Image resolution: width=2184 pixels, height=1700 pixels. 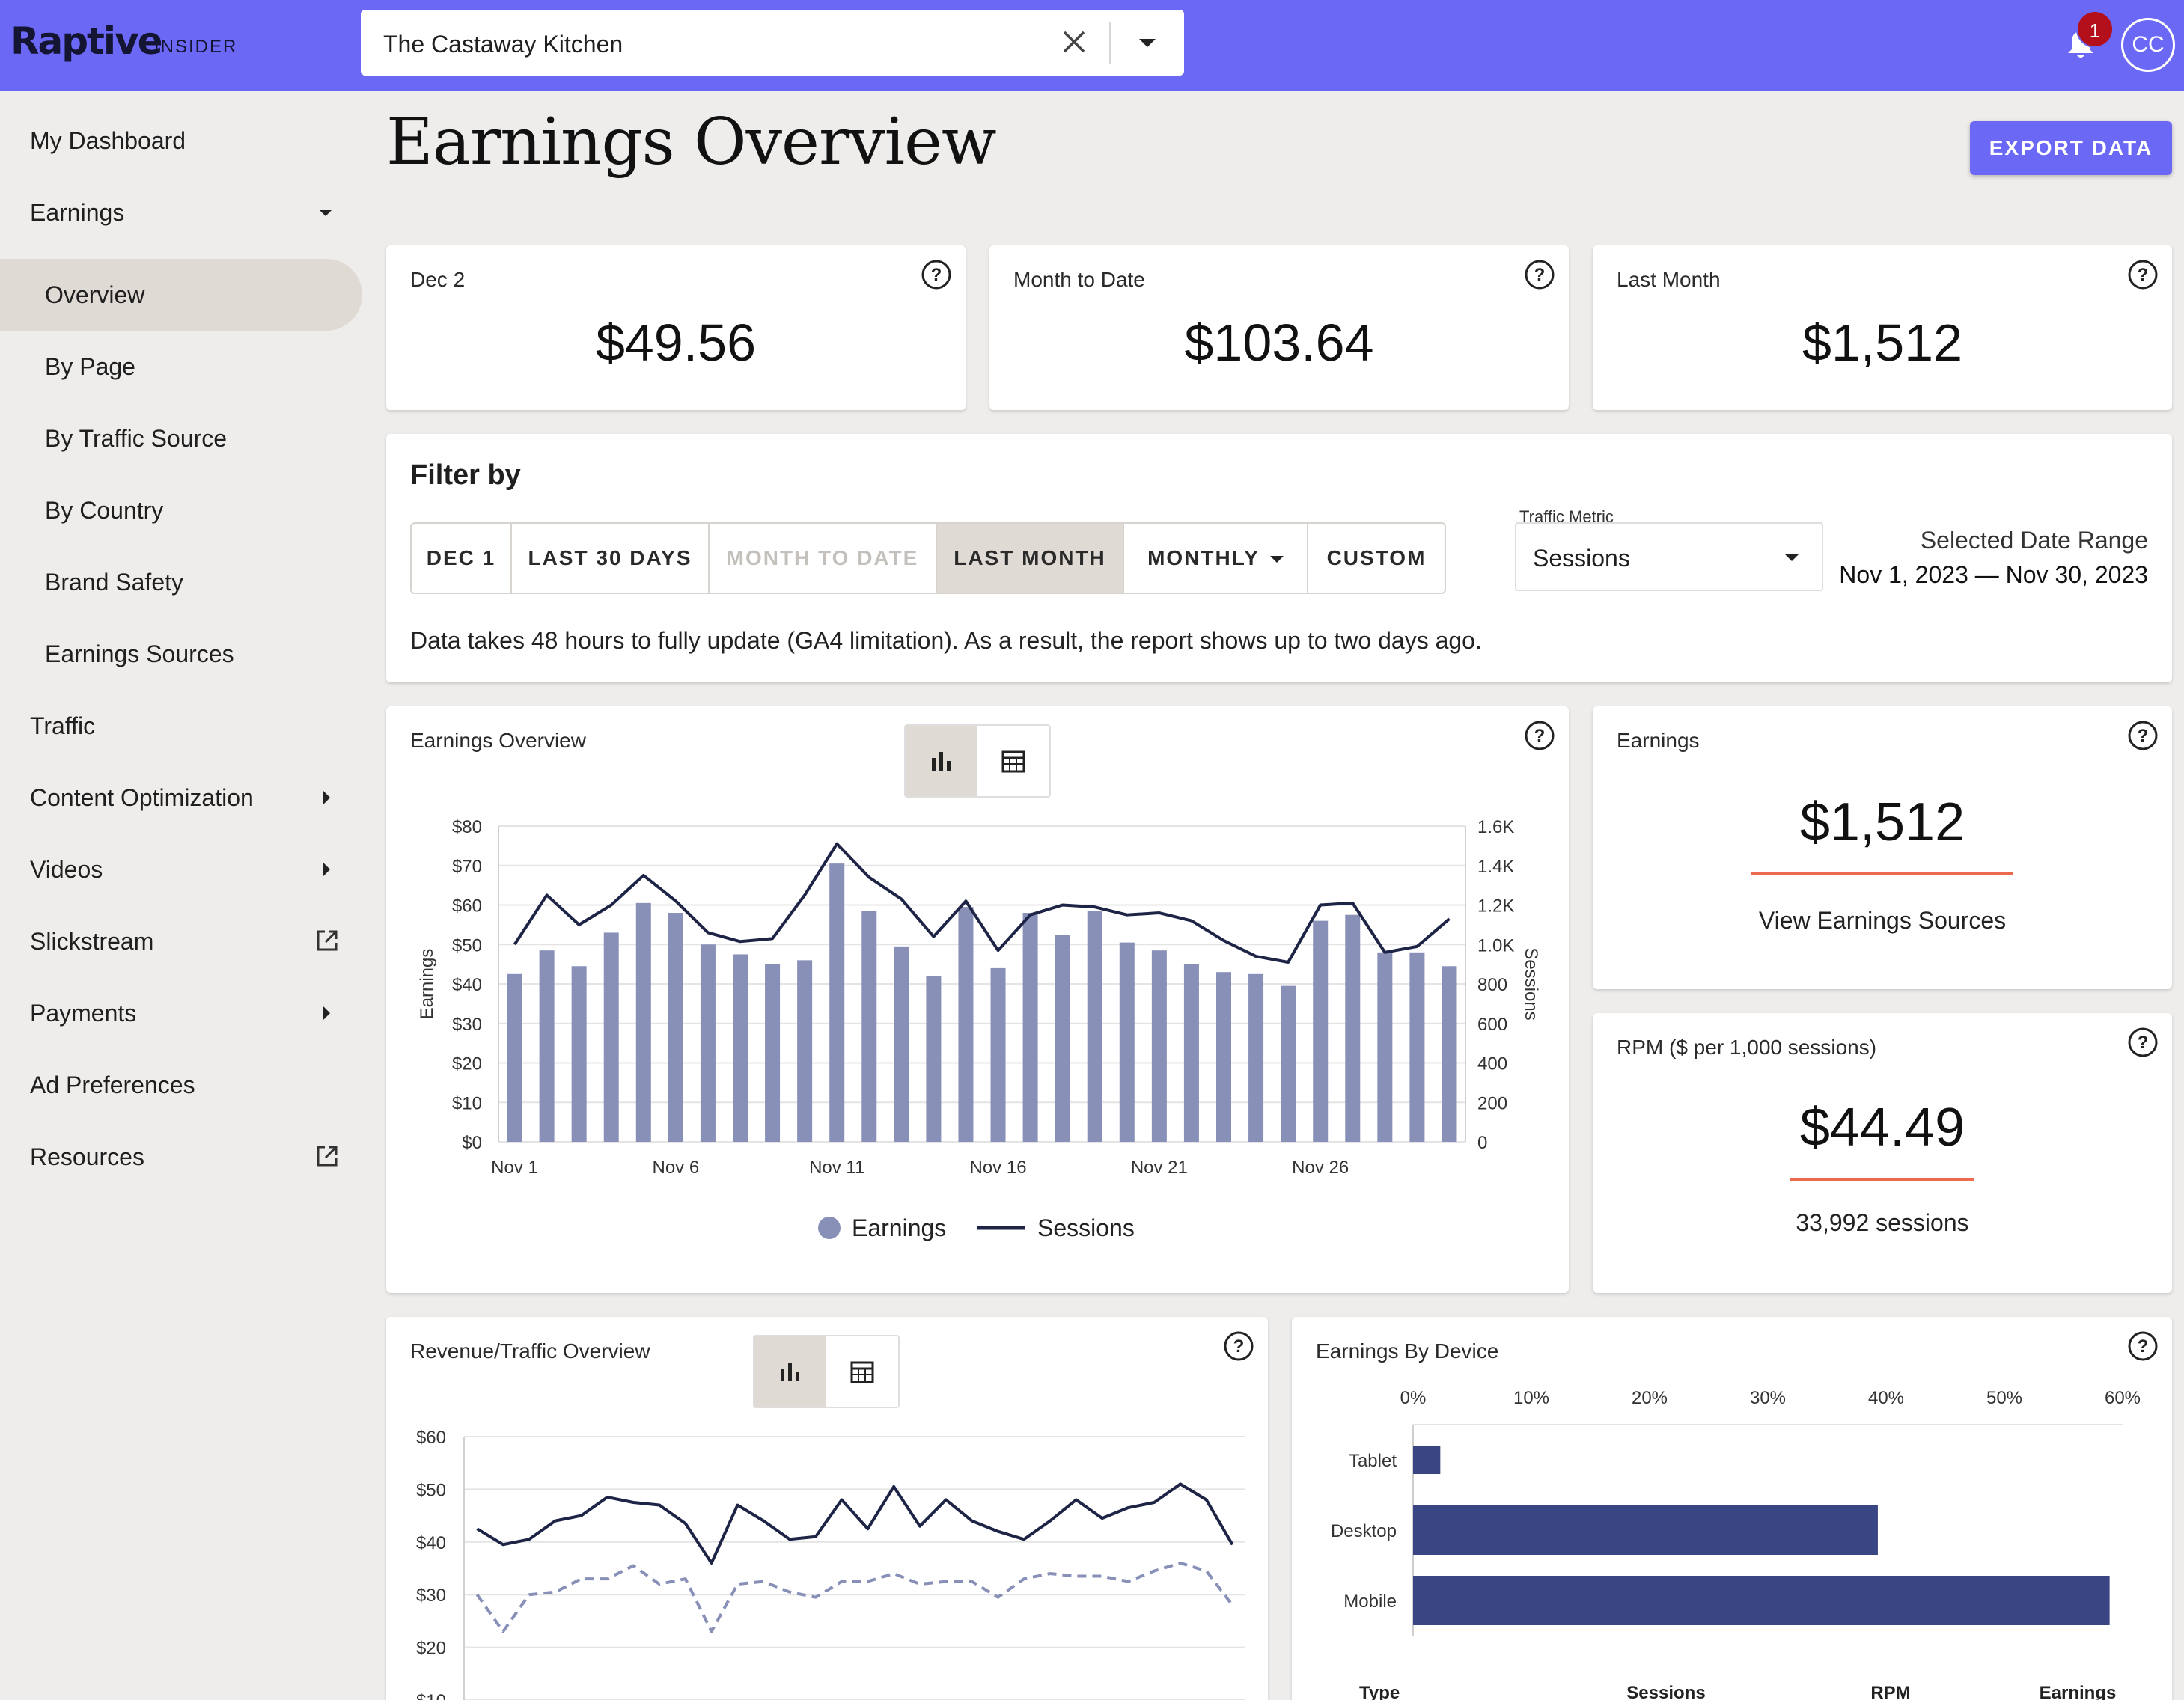 I want to click on site-selector: The Castaway Kitchen, so click(x=773, y=43).